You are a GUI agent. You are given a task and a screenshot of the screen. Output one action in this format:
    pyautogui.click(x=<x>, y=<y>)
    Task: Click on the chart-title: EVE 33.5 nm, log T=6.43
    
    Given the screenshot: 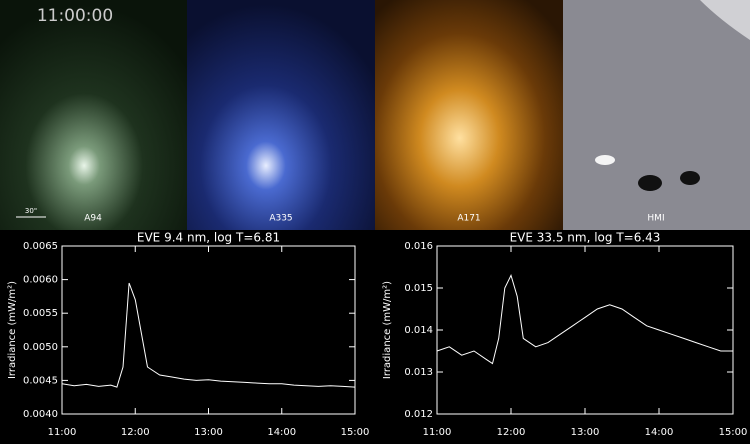 What is the action you would take?
    pyautogui.click(x=585, y=238)
    